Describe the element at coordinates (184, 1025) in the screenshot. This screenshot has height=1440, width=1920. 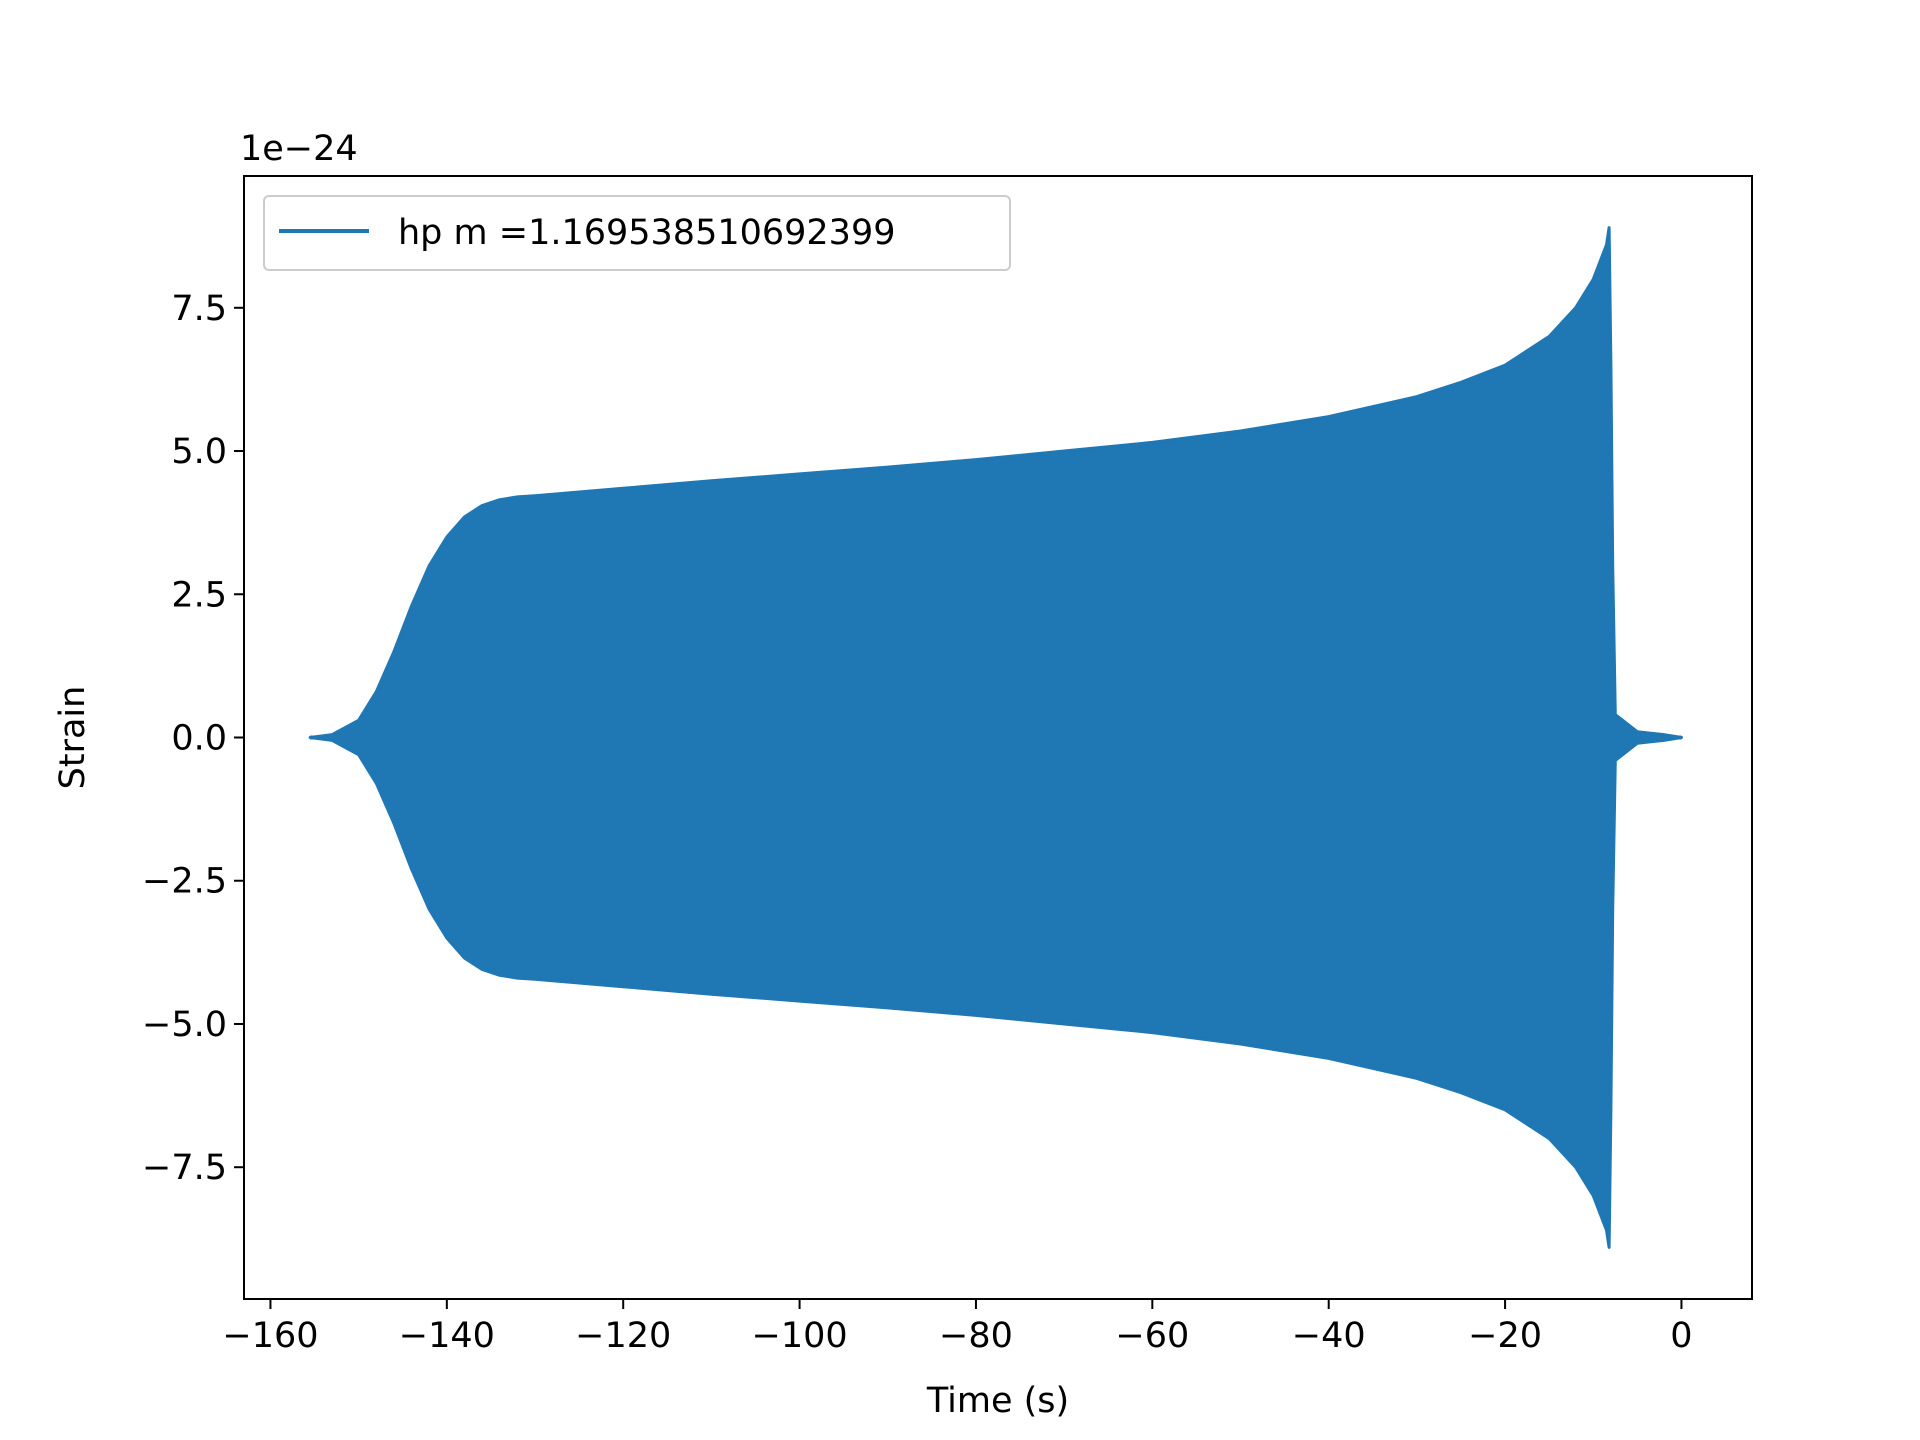
I see `y-tick-label: −5.0` at that location.